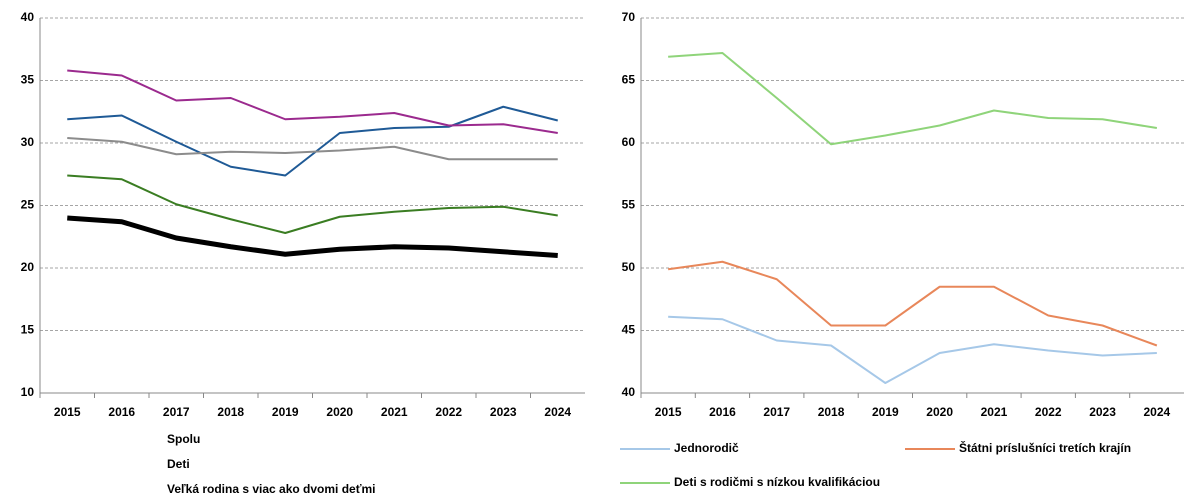 Image resolution: width=1184 pixels, height=498 pixels. I want to click on y-tick-label: 65, so click(629, 80).